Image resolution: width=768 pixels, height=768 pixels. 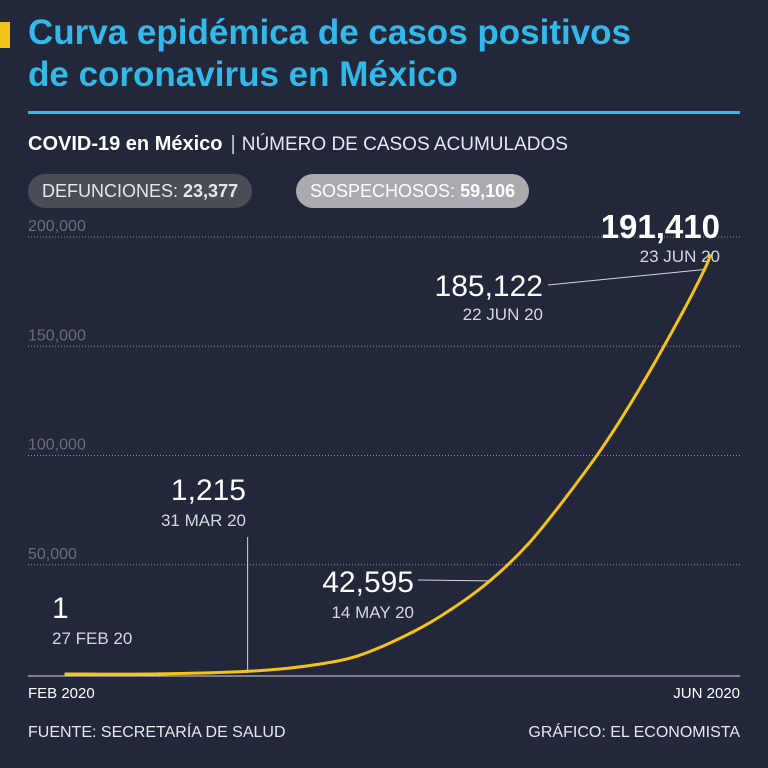 What do you see at coordinates (60, 608) in the screenshot?
I see `data-label-value: 1` at bounding box center [60, 608].